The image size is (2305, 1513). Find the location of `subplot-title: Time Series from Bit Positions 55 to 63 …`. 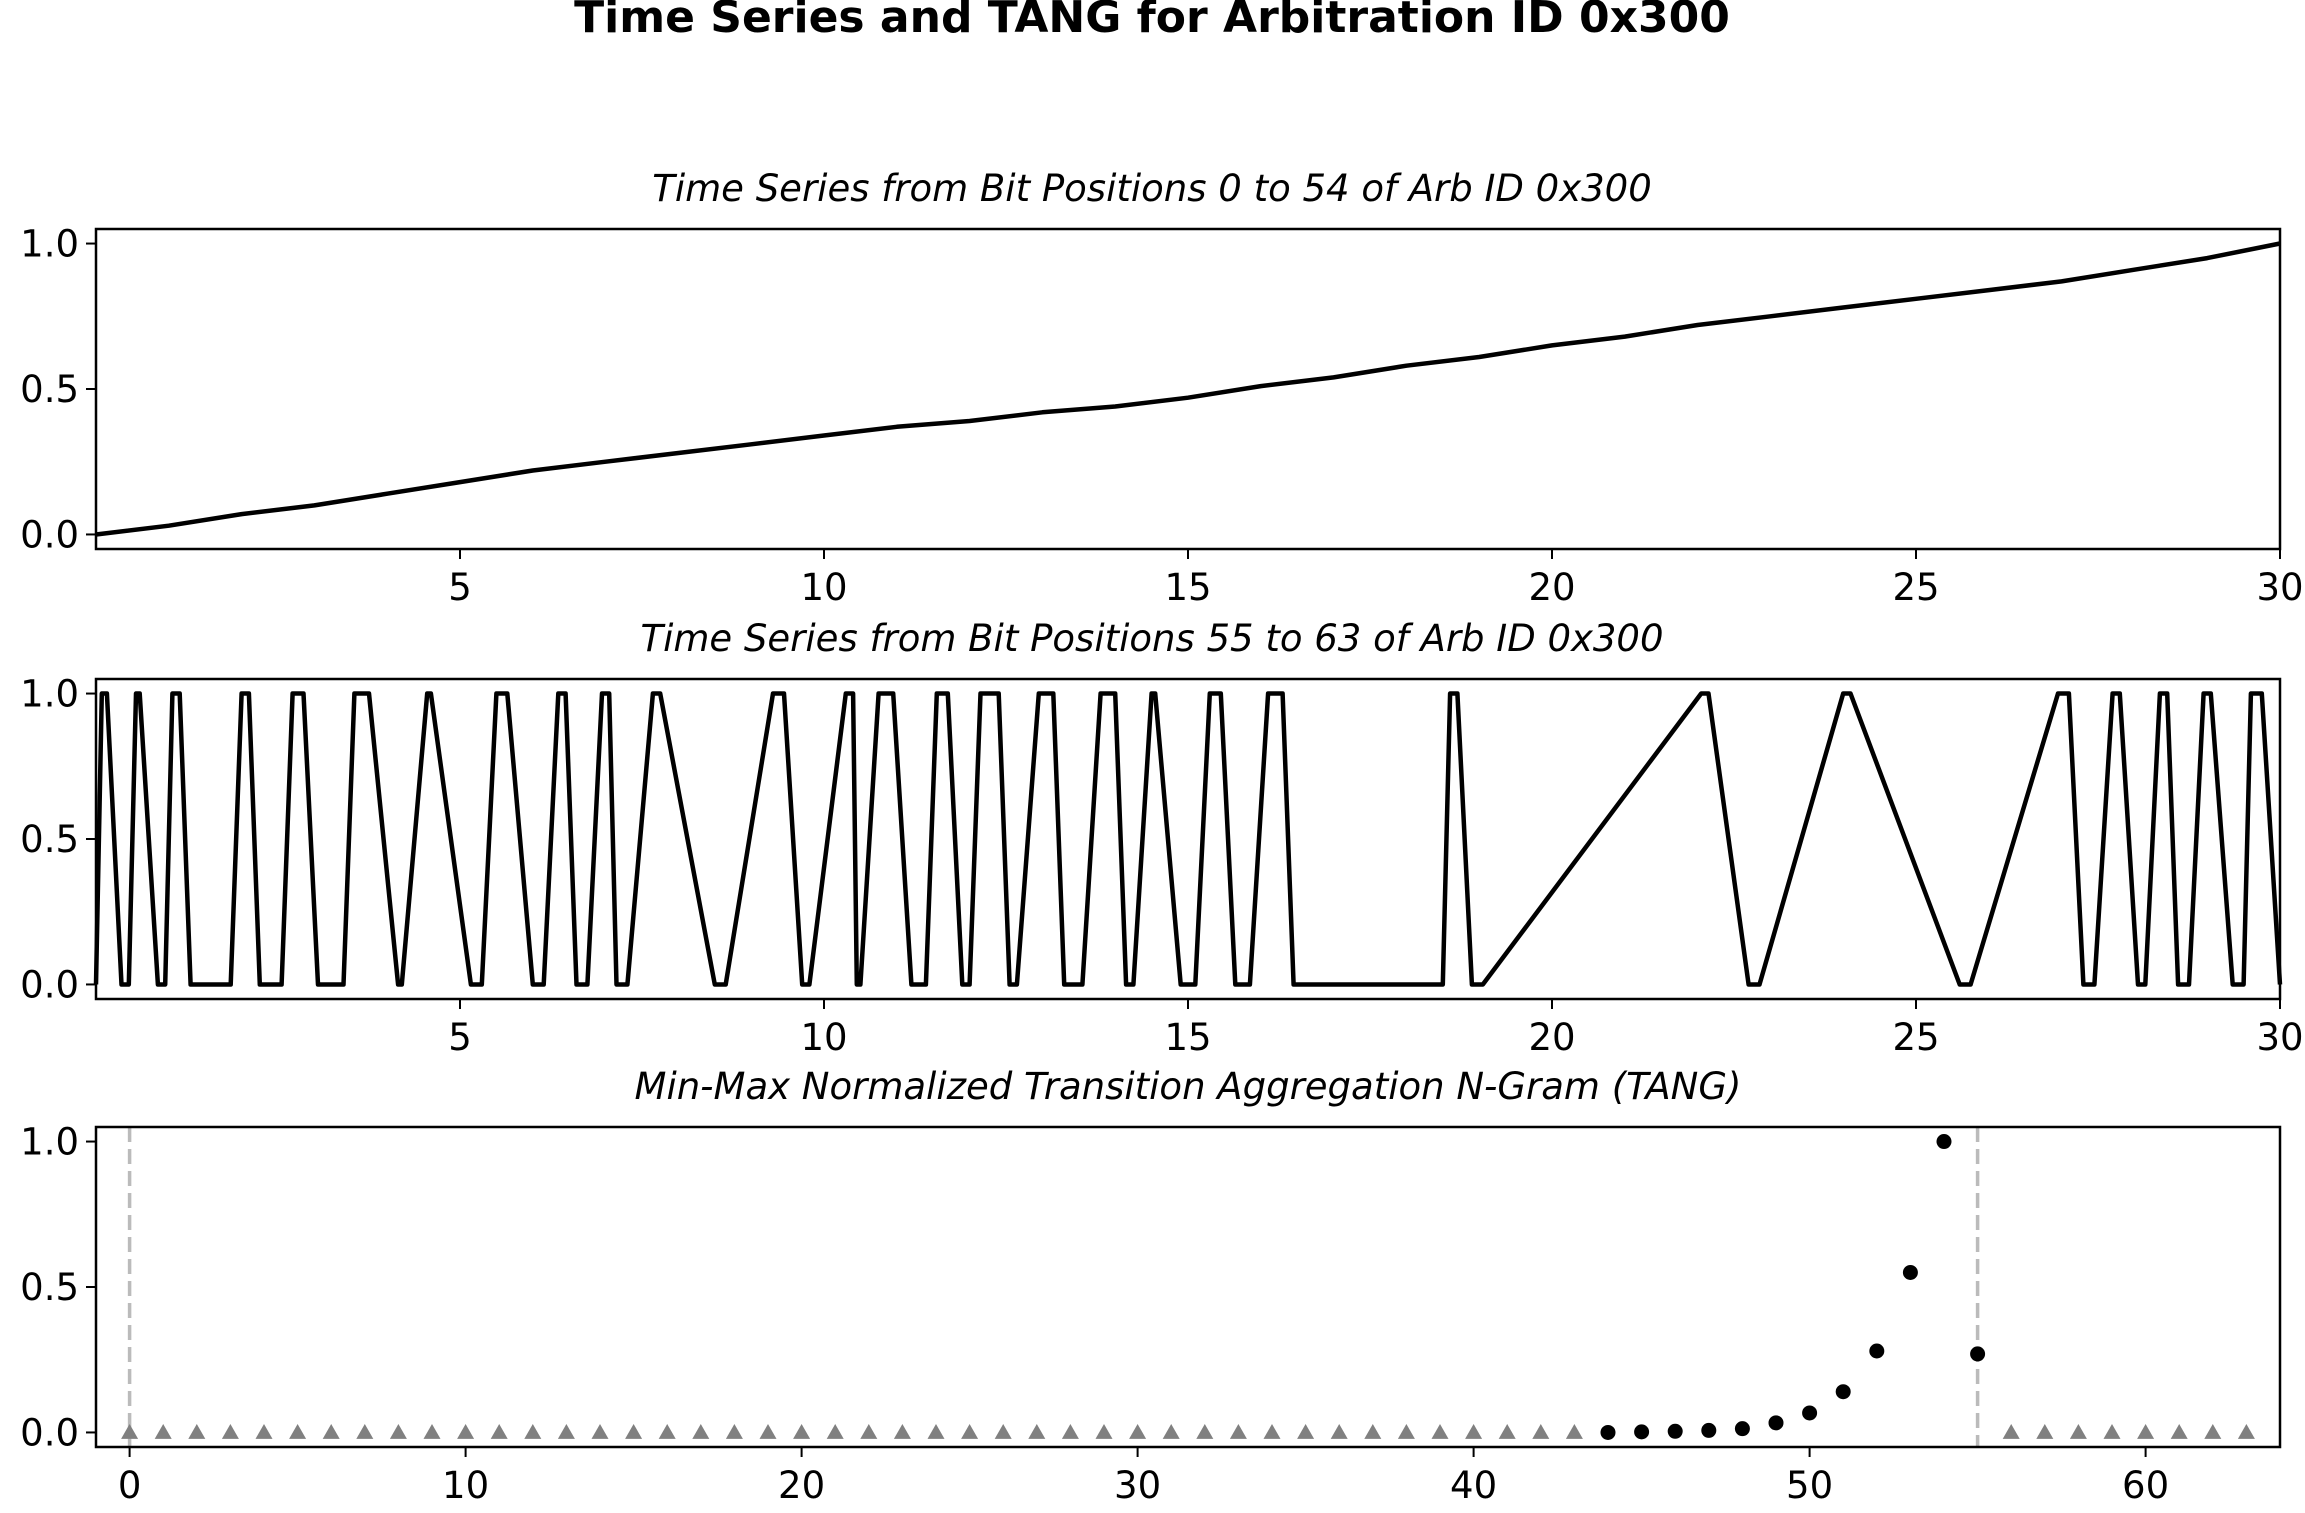

subplot-title: Time Series from Bit Positions 55 to 63 … is located at coordinates (1151, 638).